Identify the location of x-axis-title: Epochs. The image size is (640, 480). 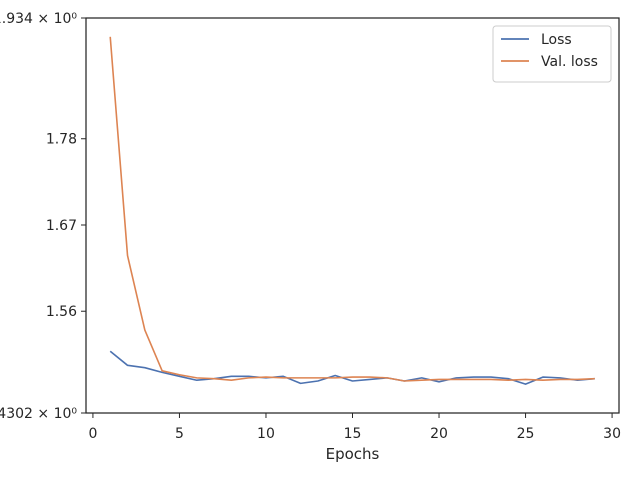
(353, 454).